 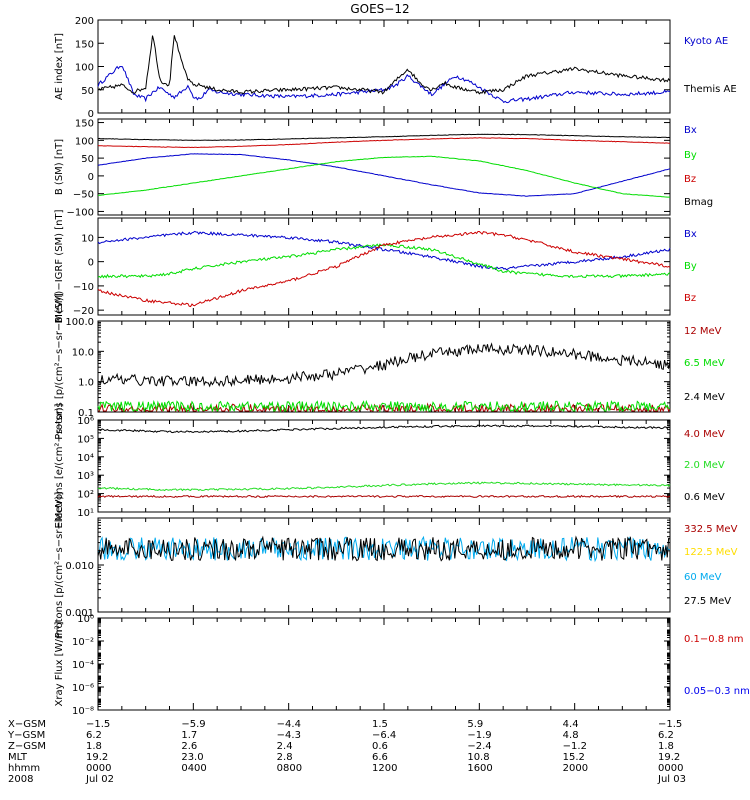 I want to click on x-tick-value: 1.8, so click(x=666, y=746).